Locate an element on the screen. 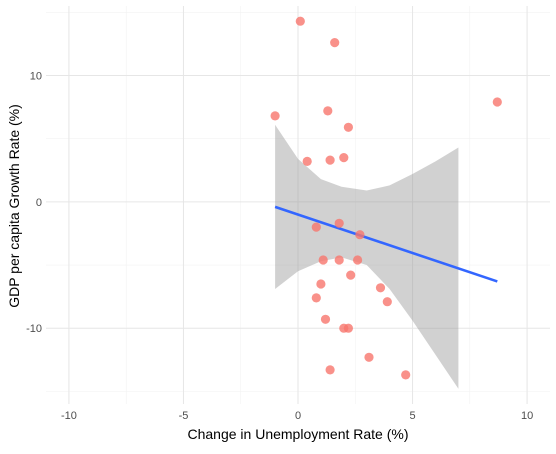  trend-line-layer is located at coordinates (386, 244).